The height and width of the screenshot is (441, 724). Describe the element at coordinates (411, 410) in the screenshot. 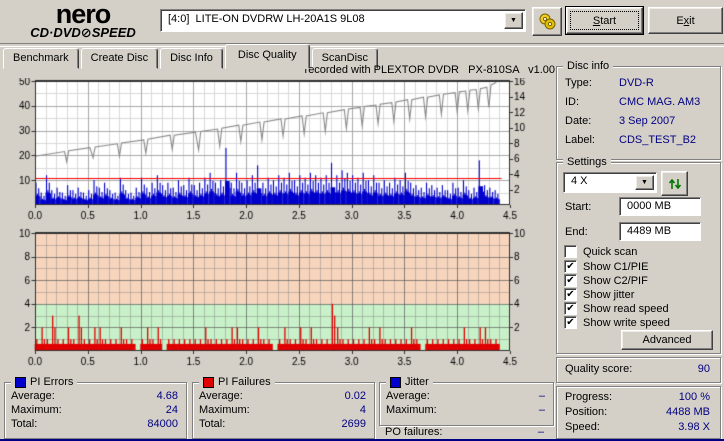

I see `jitter-maximum-label: Maximum:` at that location.